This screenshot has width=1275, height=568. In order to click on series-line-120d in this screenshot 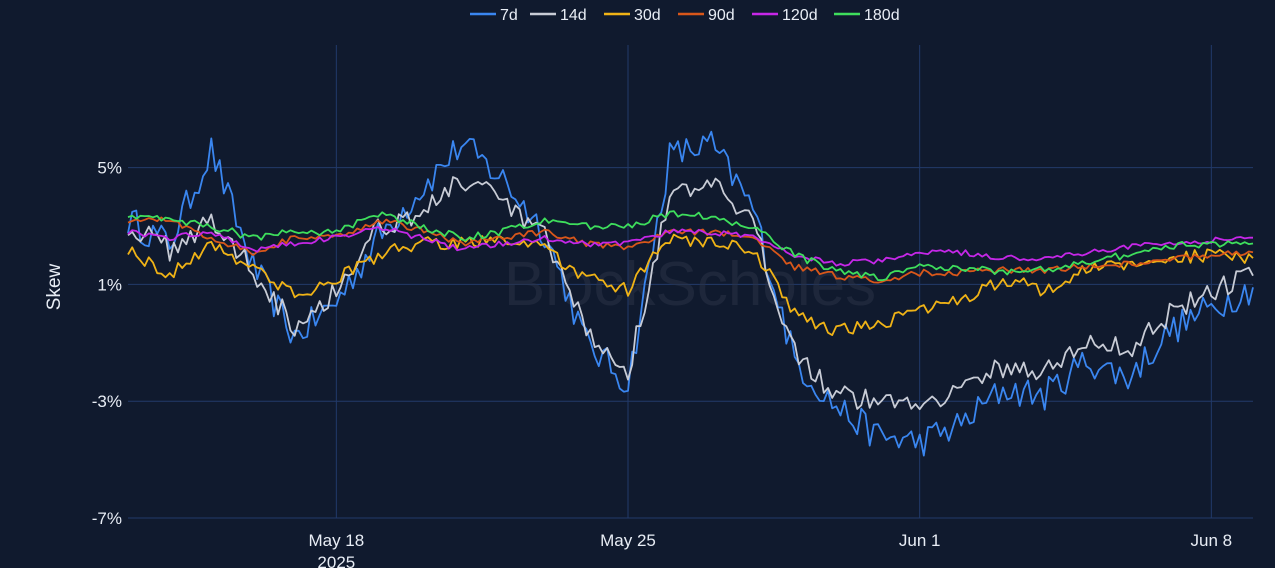, I will do `click(690, 246)`.